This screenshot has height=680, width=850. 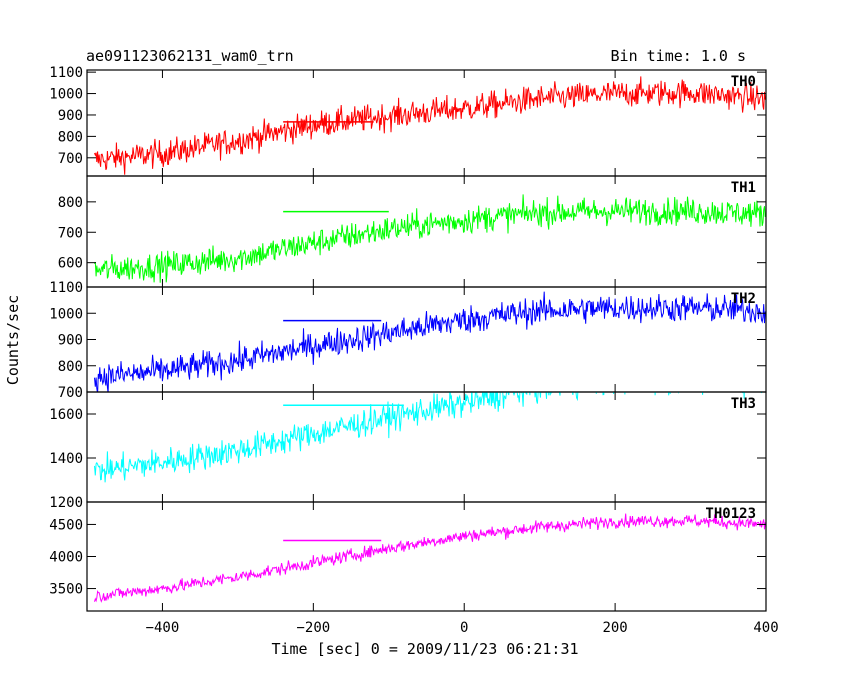 What do you see at coordinates (430, 341) in the screenshot?
I see `series-th2` at bounding box center [430, 341].